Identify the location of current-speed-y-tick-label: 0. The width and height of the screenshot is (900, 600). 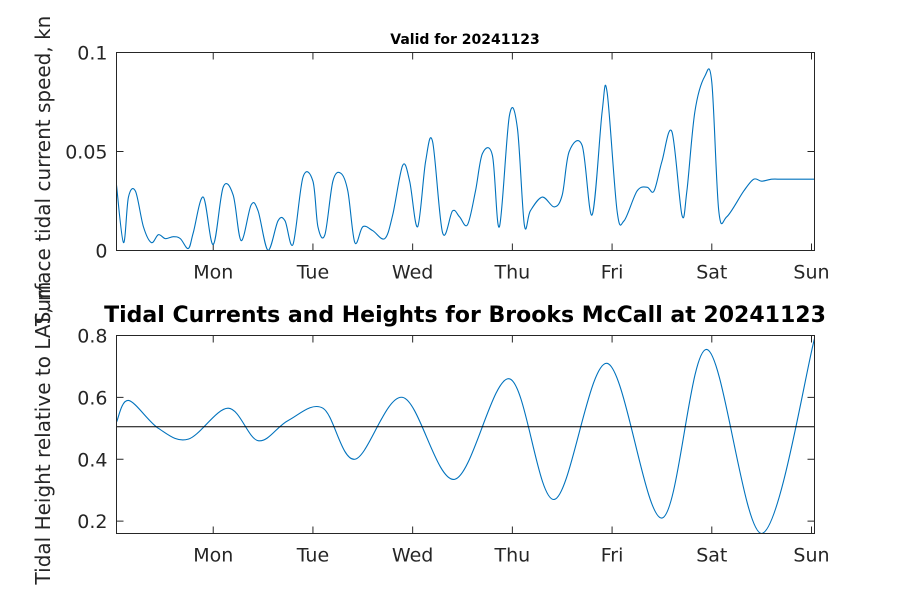
(101, 252).